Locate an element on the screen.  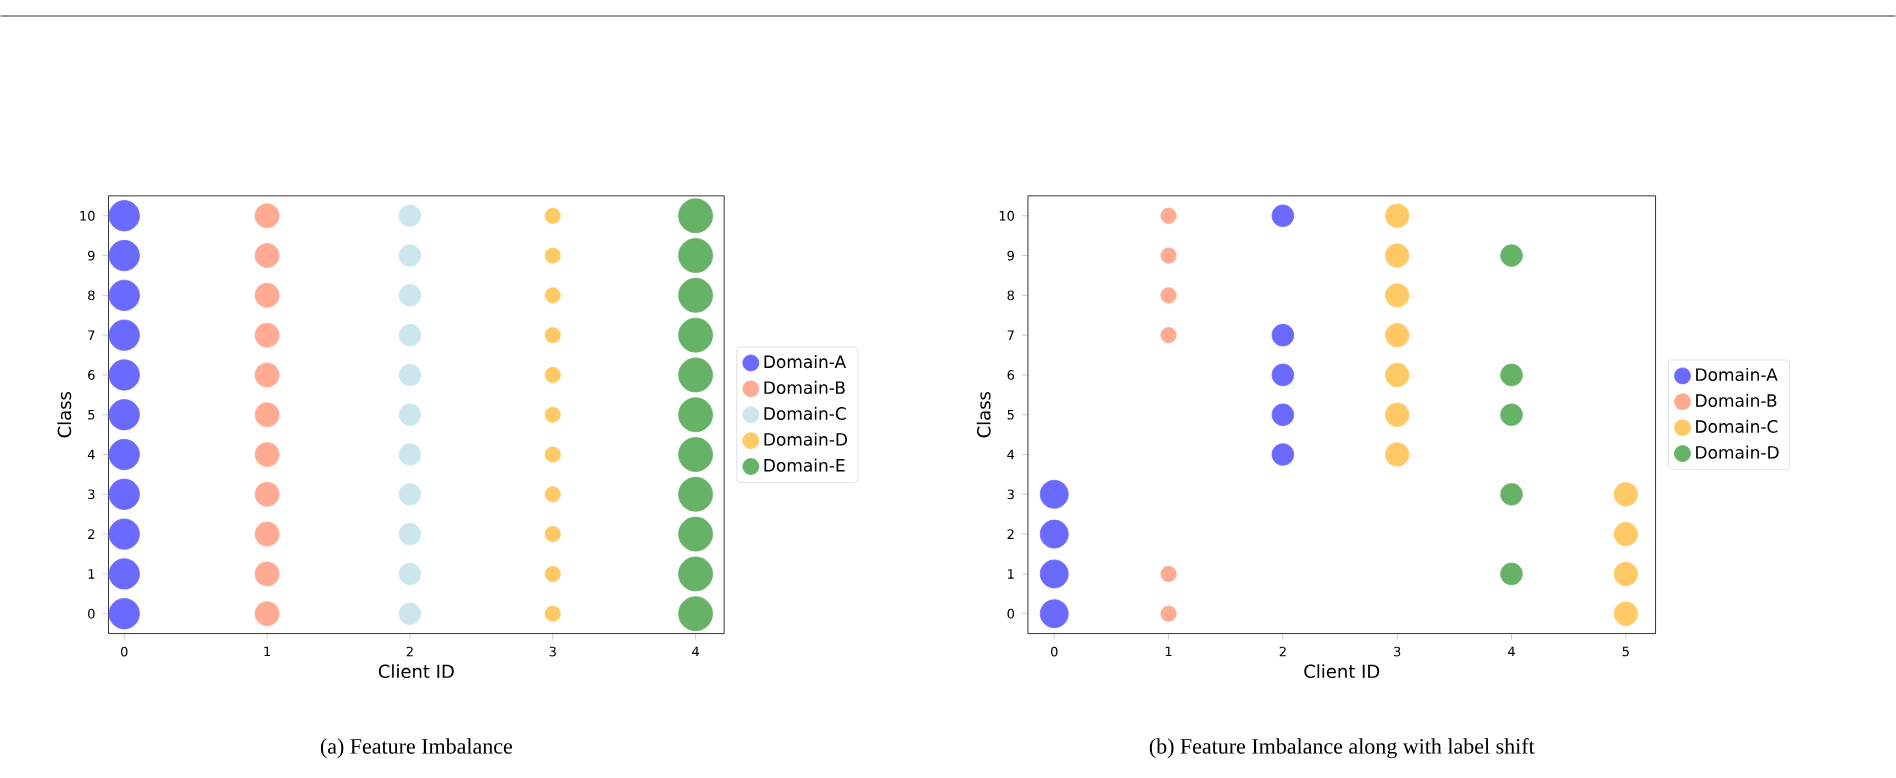
legend-label: Domain-E is located at coordinates (804, 465).